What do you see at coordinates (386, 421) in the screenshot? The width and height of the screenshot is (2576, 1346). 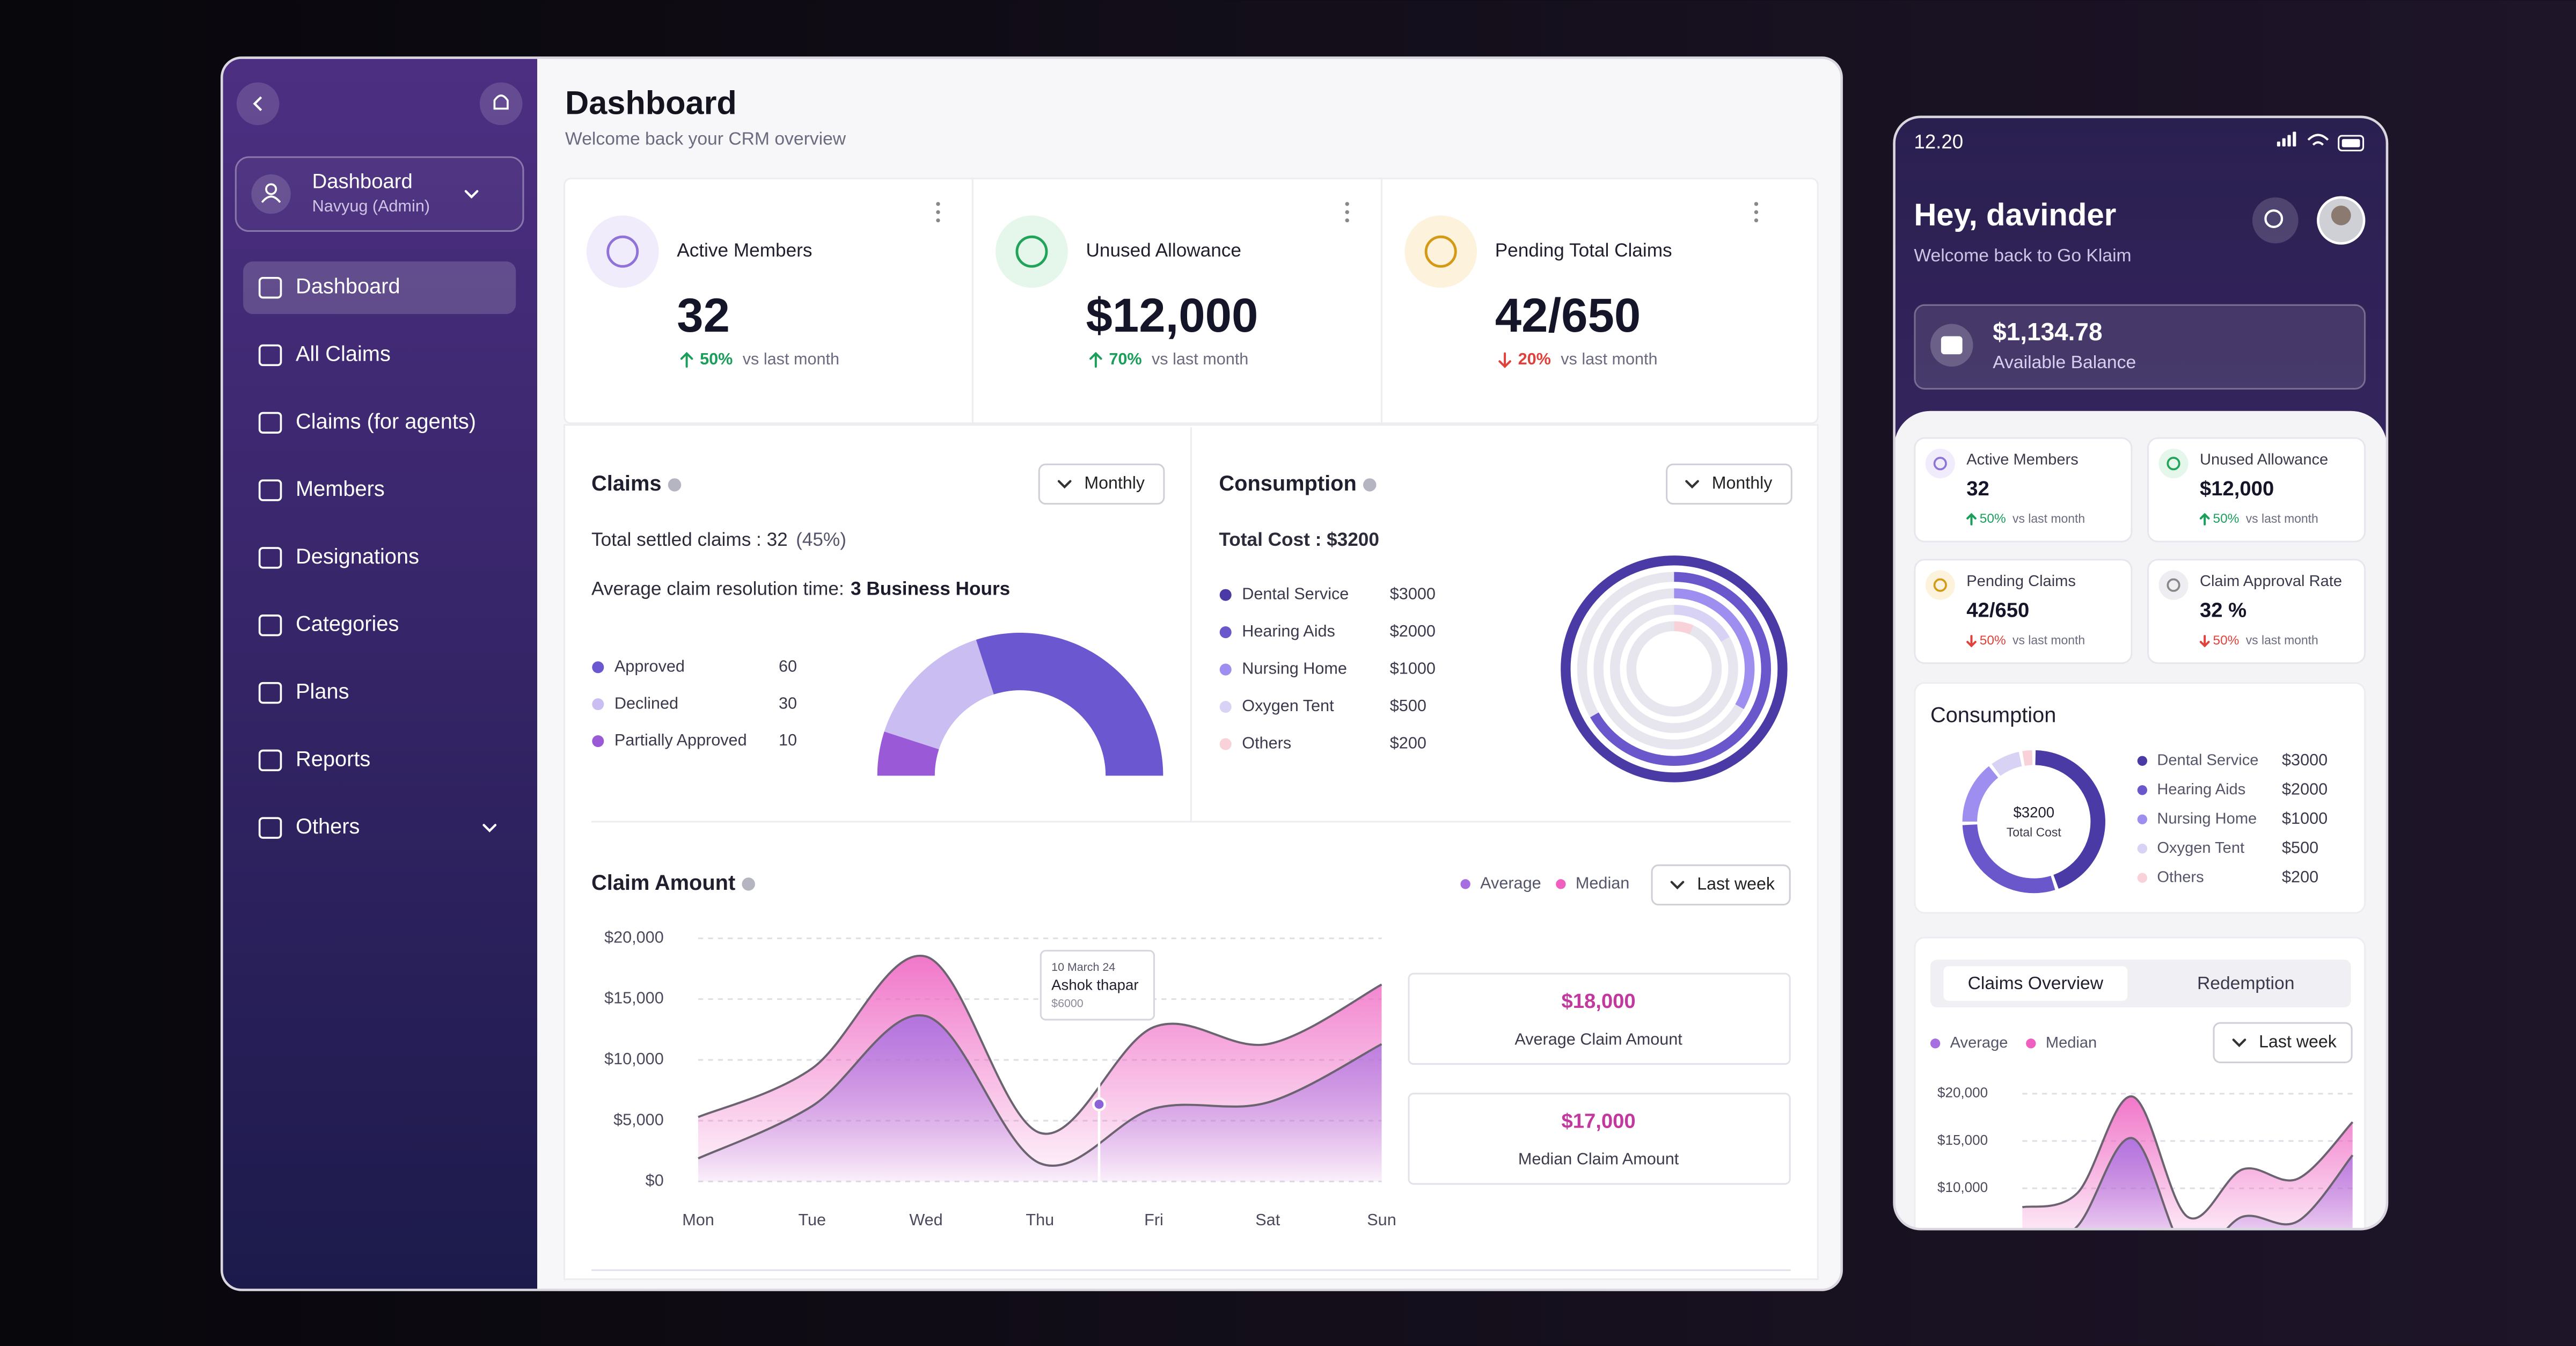 I see `nav-item: Claims (for agents)` at bounding box center [386, 421].